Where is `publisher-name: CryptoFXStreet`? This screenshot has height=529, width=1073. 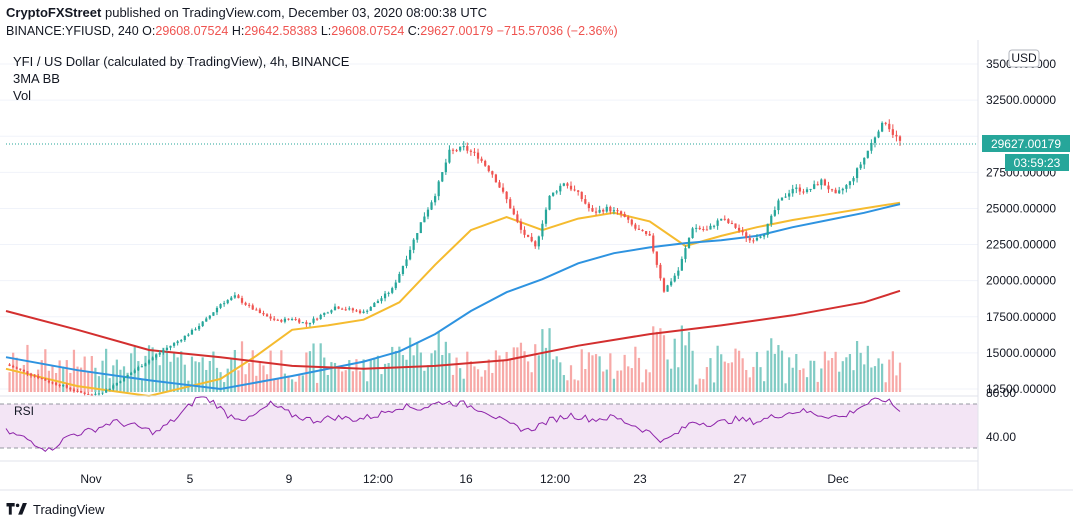 publisher-name: CryptoFXStreet is located at coordinates (54, 12).